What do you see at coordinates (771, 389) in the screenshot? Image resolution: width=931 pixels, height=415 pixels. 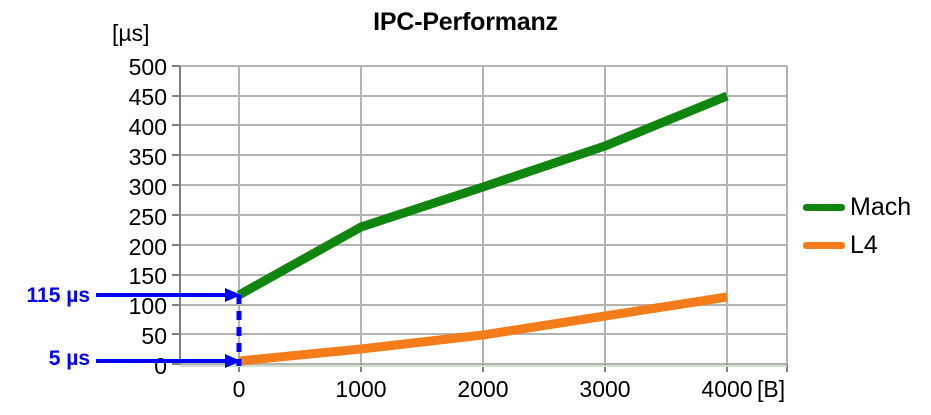 I see `x-axis-unit-label: [B]` at bounding box center [771, 389].